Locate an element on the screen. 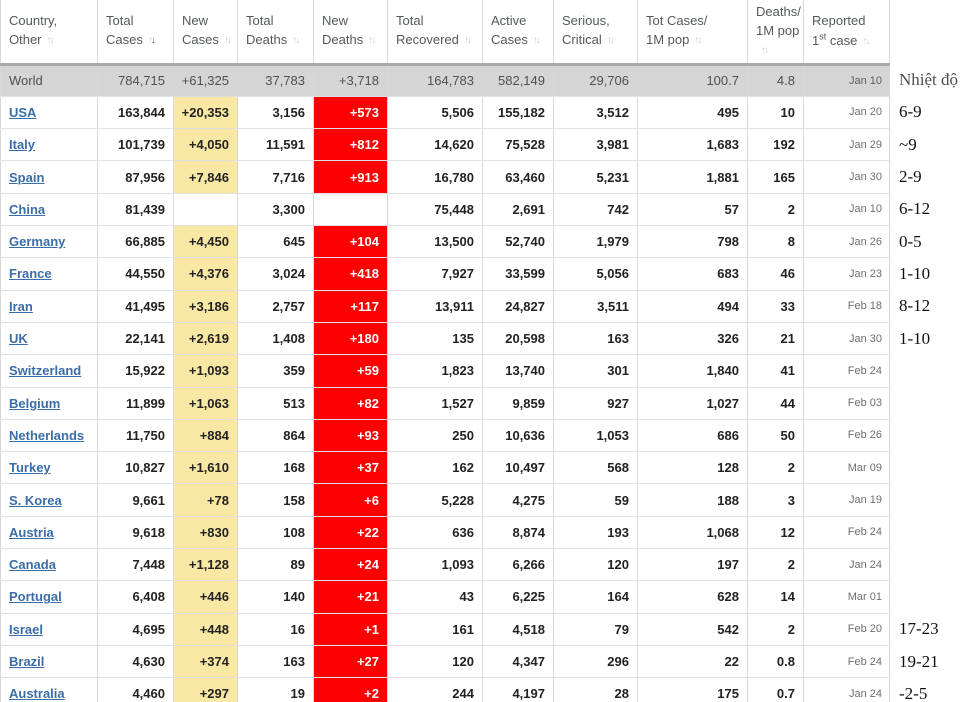 Image resolution: width=960 pixels, height=702 pixels. cell-total-deaths: 89 is located at coordinates (275, 565).